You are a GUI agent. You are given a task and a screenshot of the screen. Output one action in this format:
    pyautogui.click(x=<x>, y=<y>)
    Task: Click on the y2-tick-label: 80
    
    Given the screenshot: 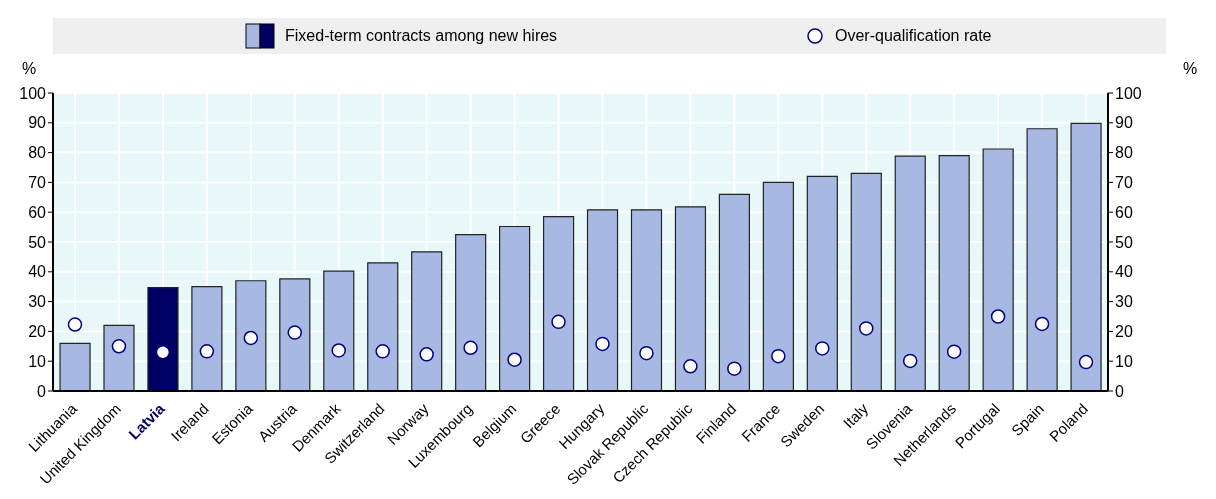 What is the action you would take?
    pyautogui.click(x=1124, y=153)
    